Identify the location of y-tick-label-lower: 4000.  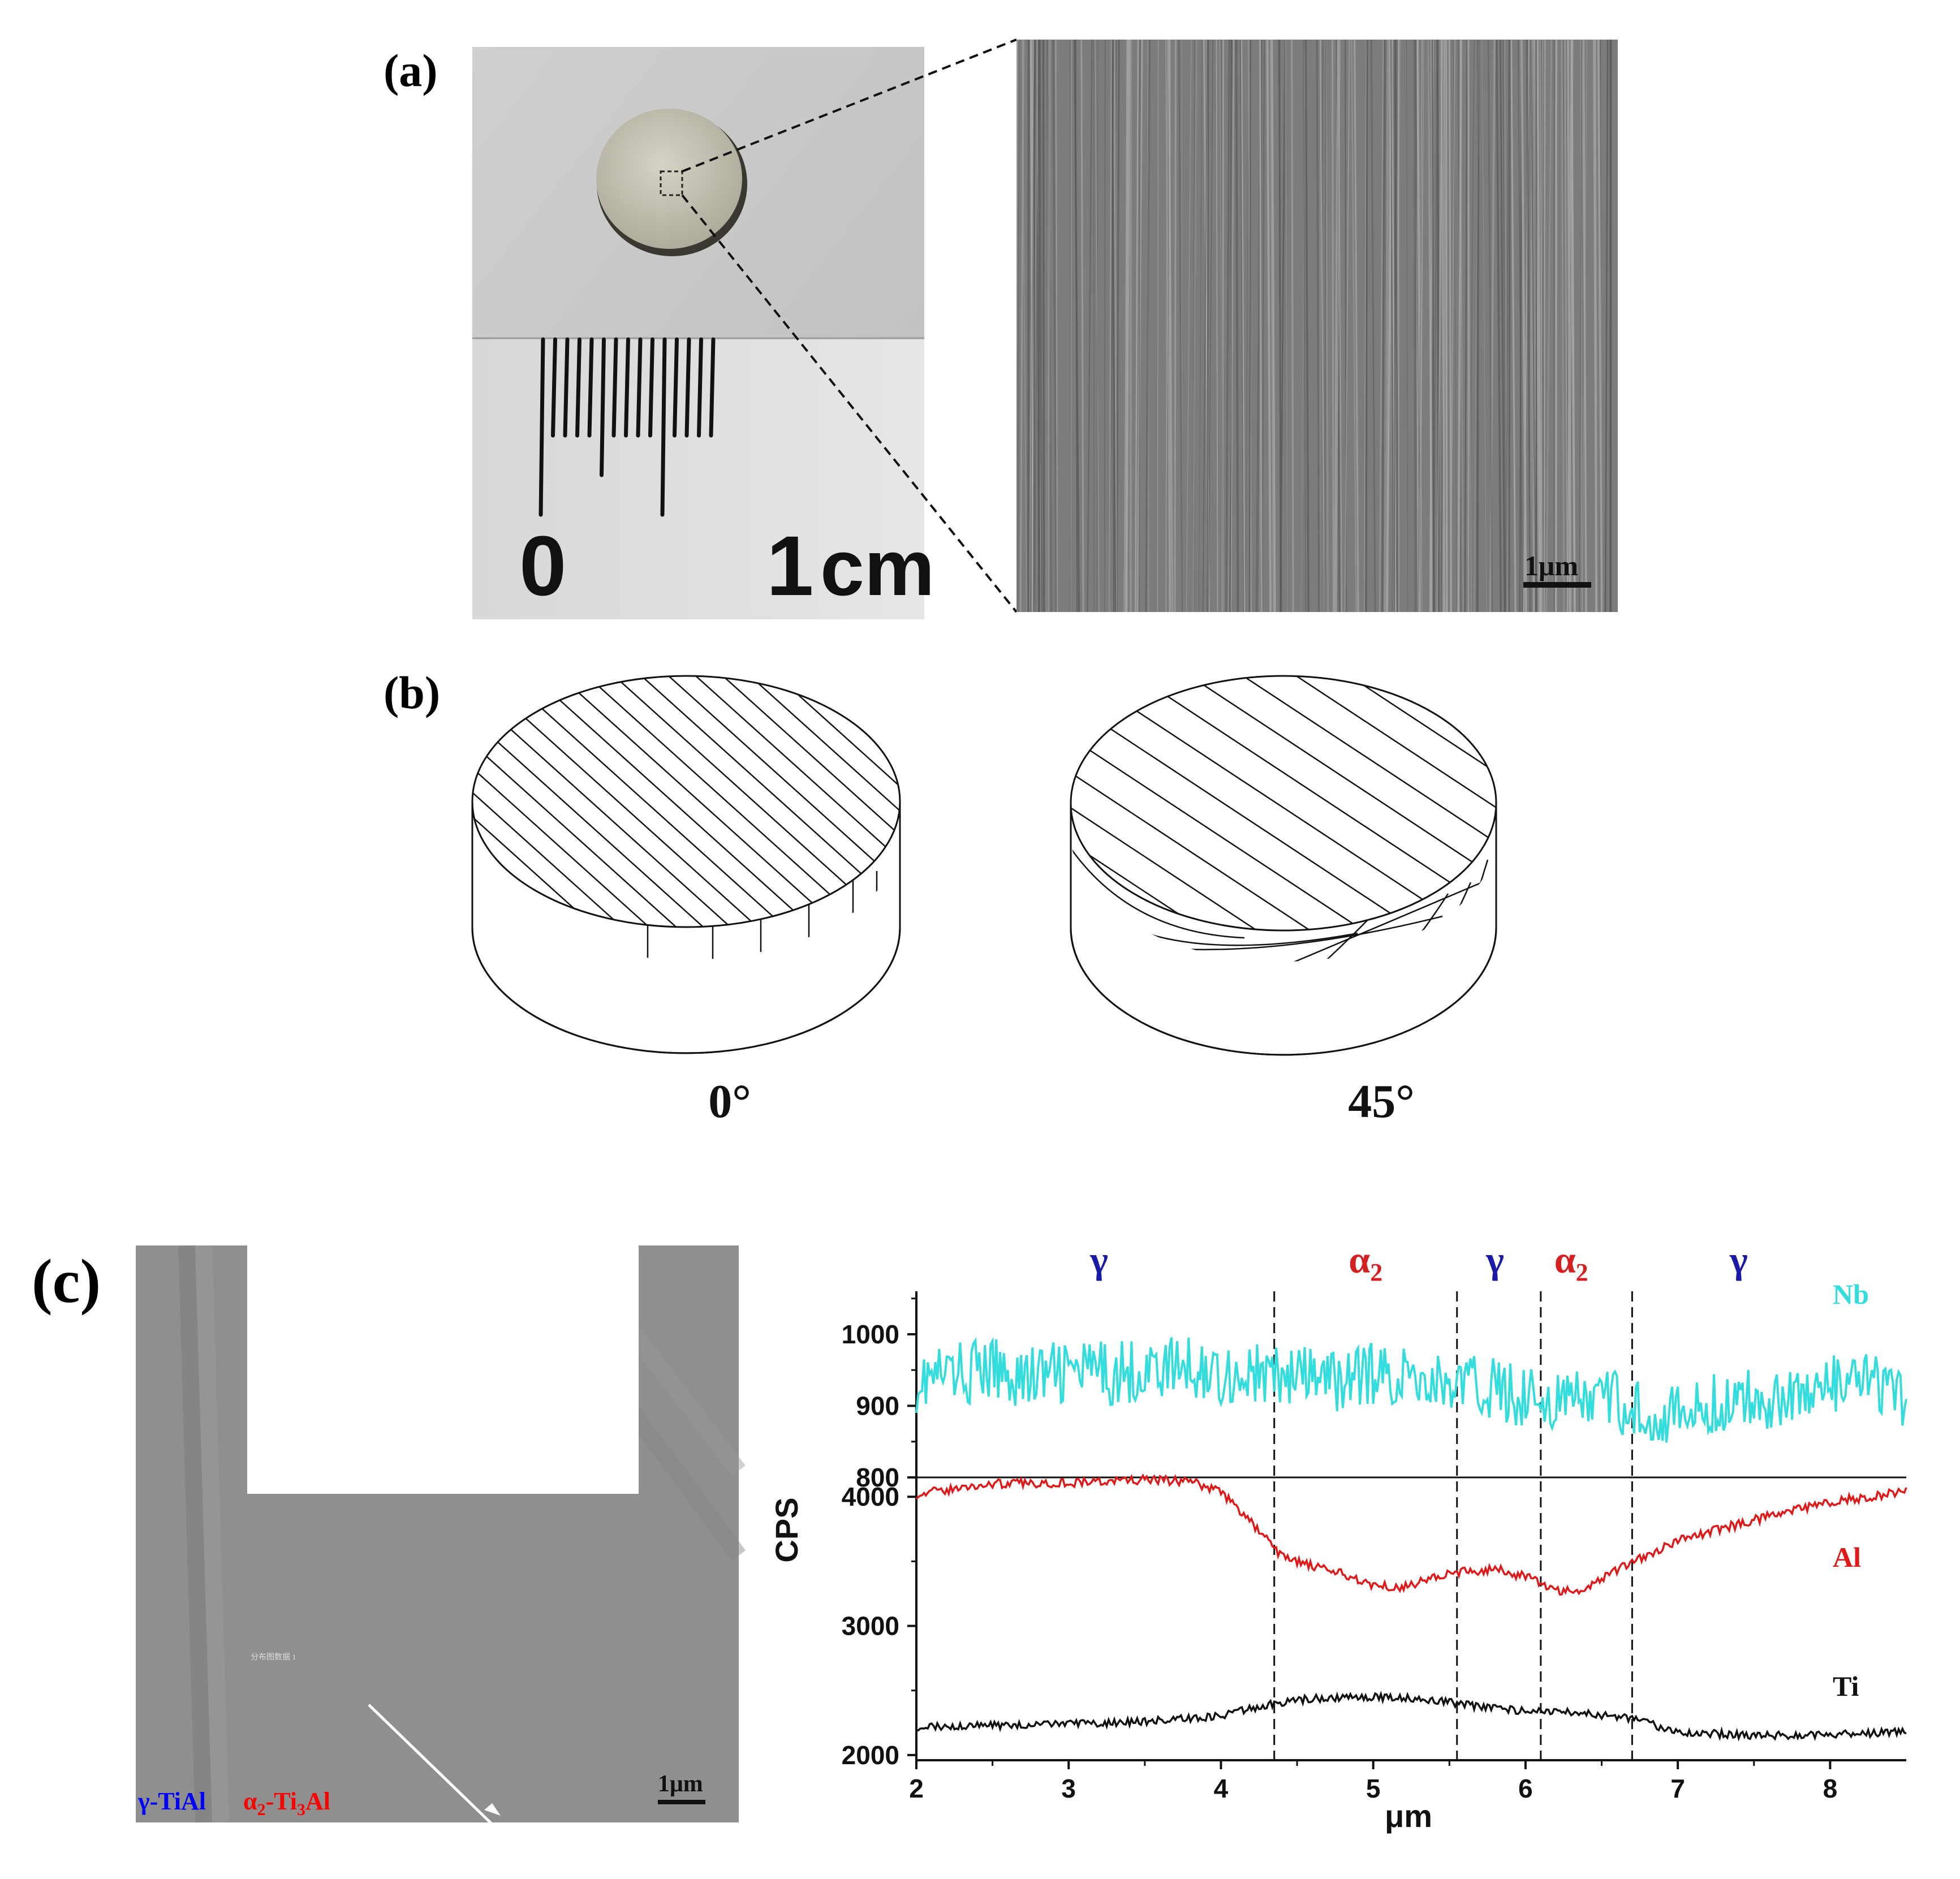
(870, 1496).